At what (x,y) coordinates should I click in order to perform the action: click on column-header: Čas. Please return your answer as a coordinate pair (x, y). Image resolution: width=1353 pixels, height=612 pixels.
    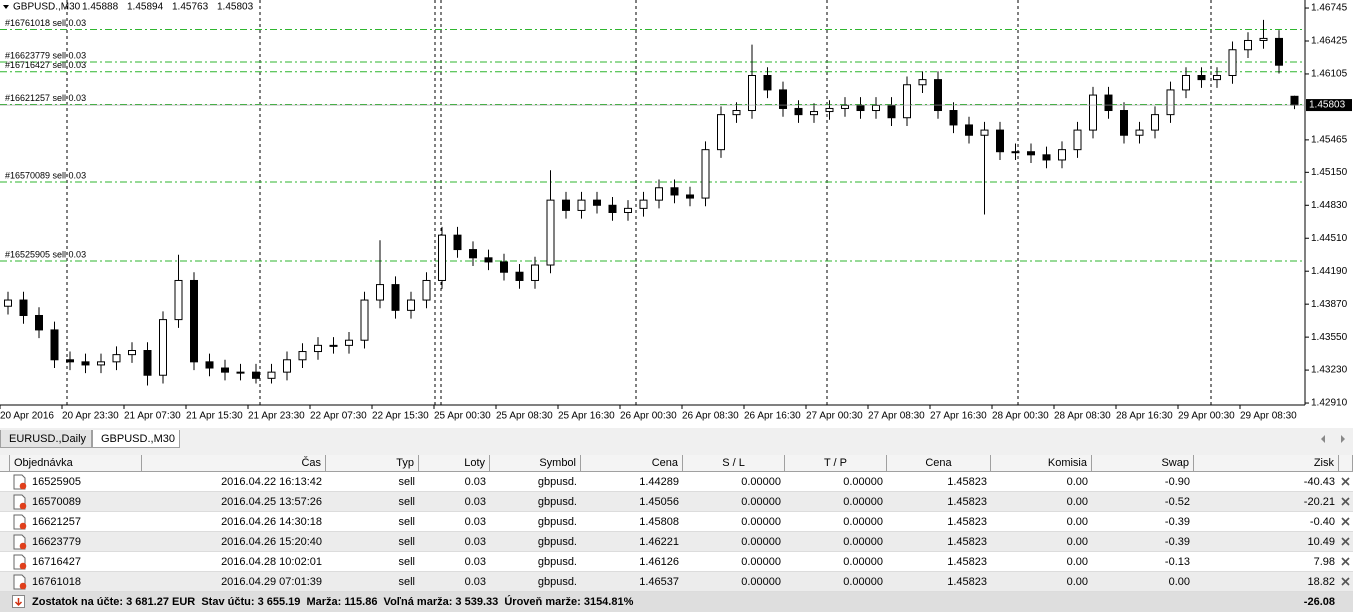
    Looking at the image, I should click on (234, 463).